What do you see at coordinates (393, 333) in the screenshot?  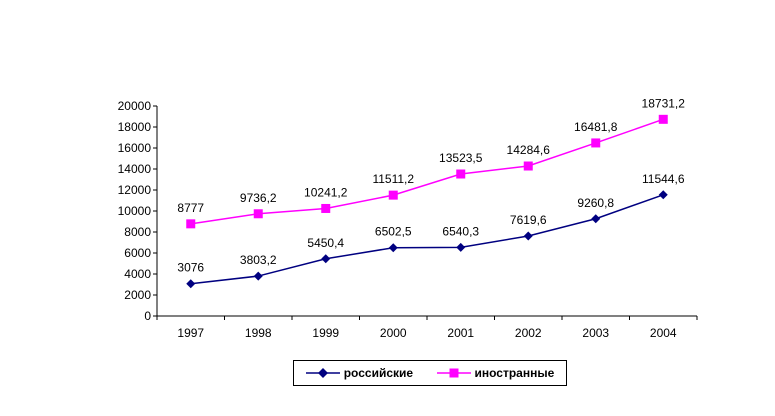 I see `x-tick-label: 2000` at bounding box center [393, 333].